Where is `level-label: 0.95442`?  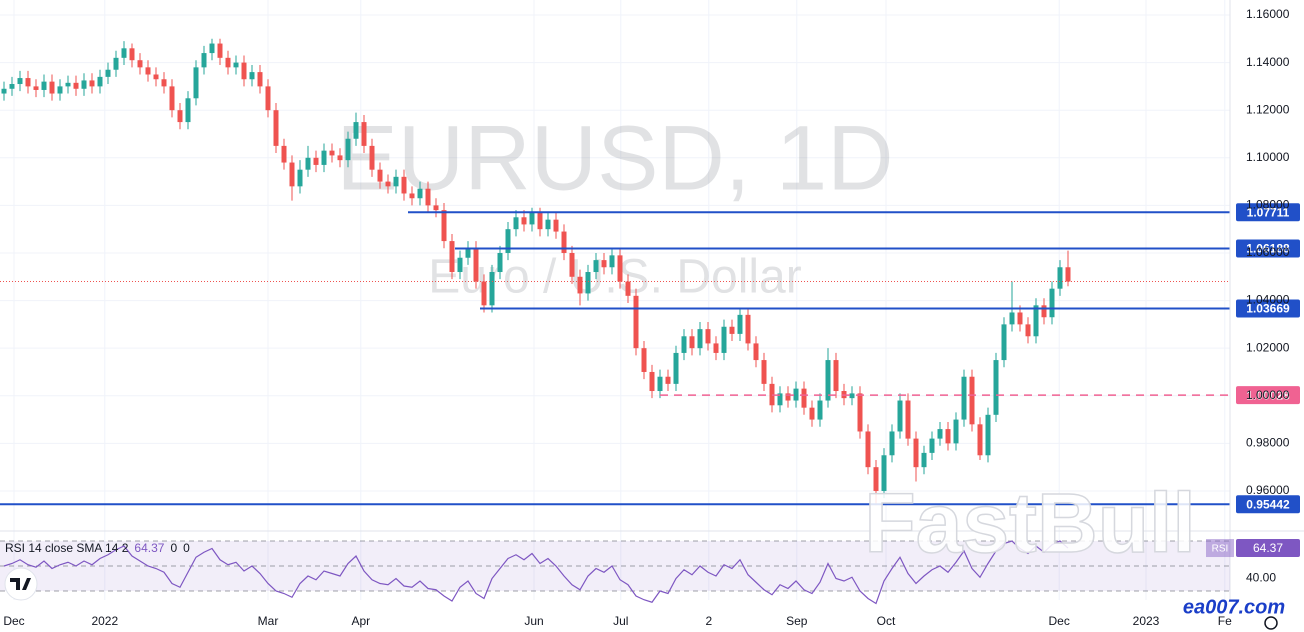 level-label: 0.95442 is located at coordinates (1268, 504).